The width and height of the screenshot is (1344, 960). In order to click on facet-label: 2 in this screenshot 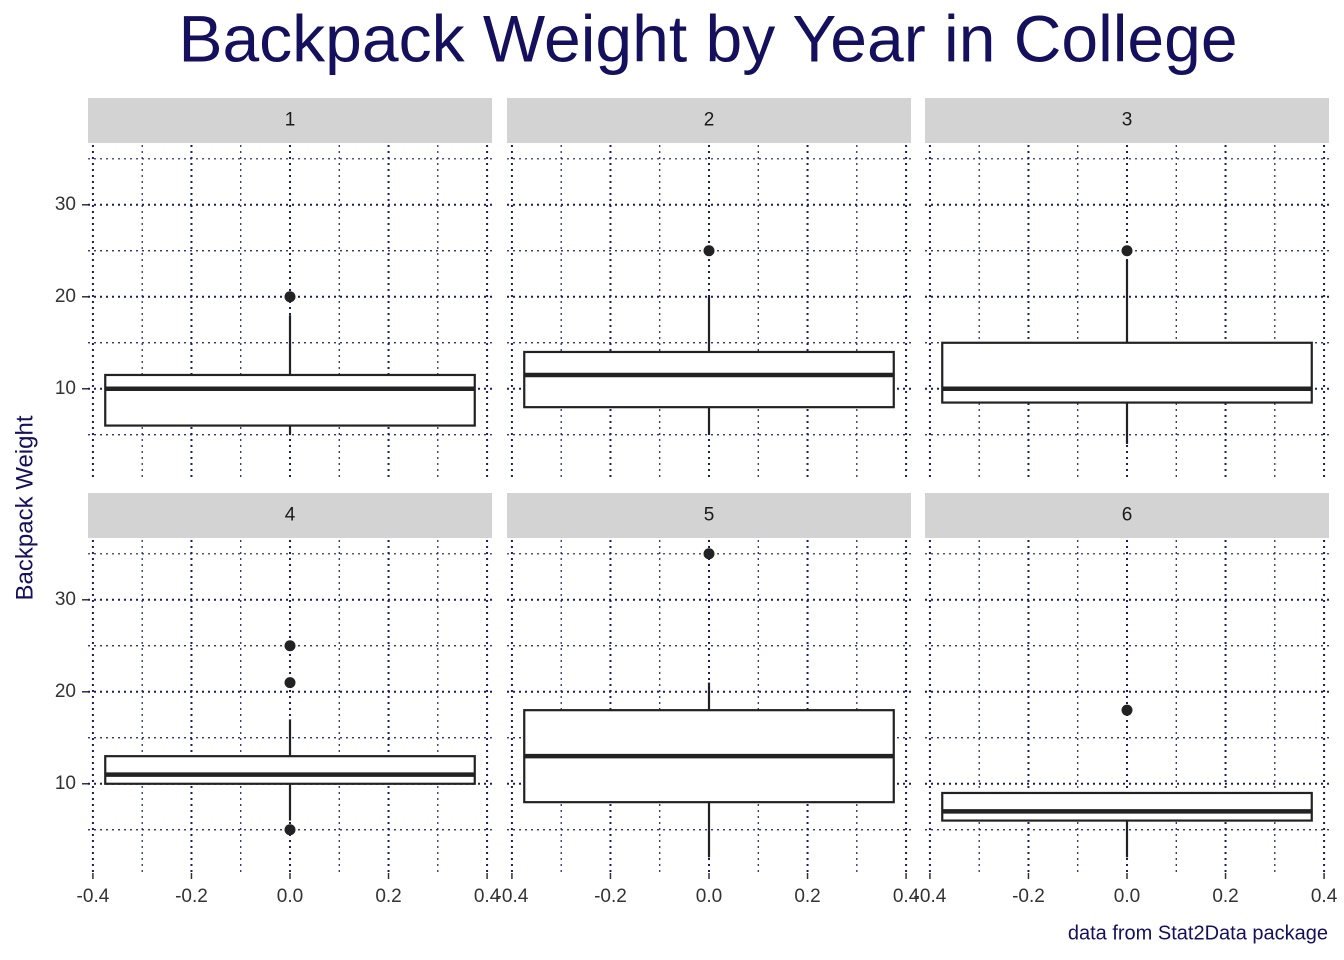, I will do `click(709, 120)`.